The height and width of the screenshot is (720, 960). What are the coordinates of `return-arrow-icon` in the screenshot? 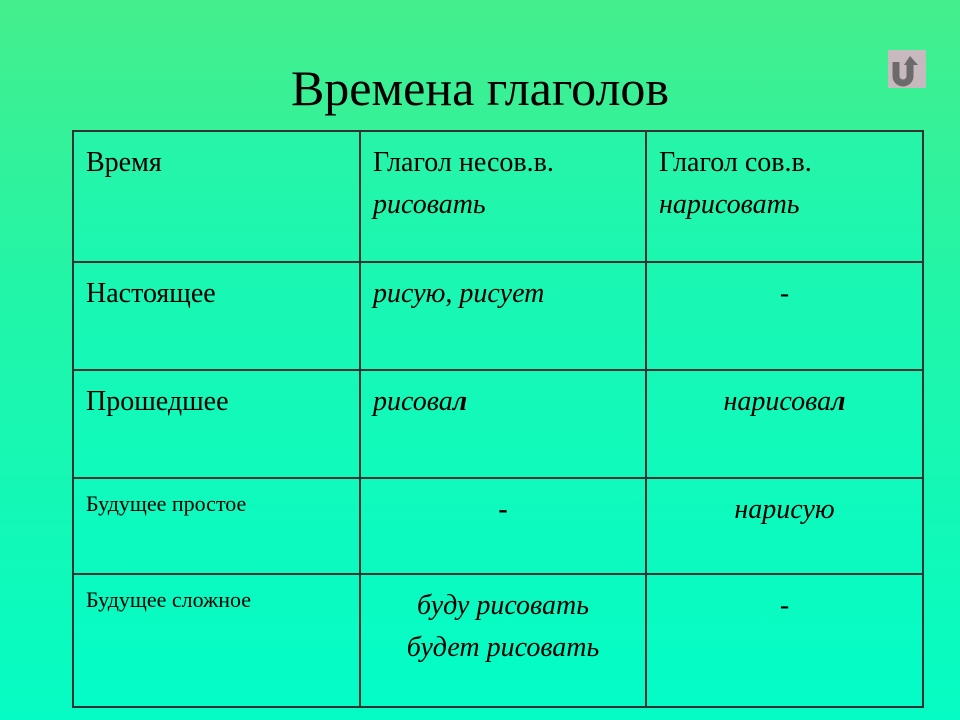 It's located at (905, 71).